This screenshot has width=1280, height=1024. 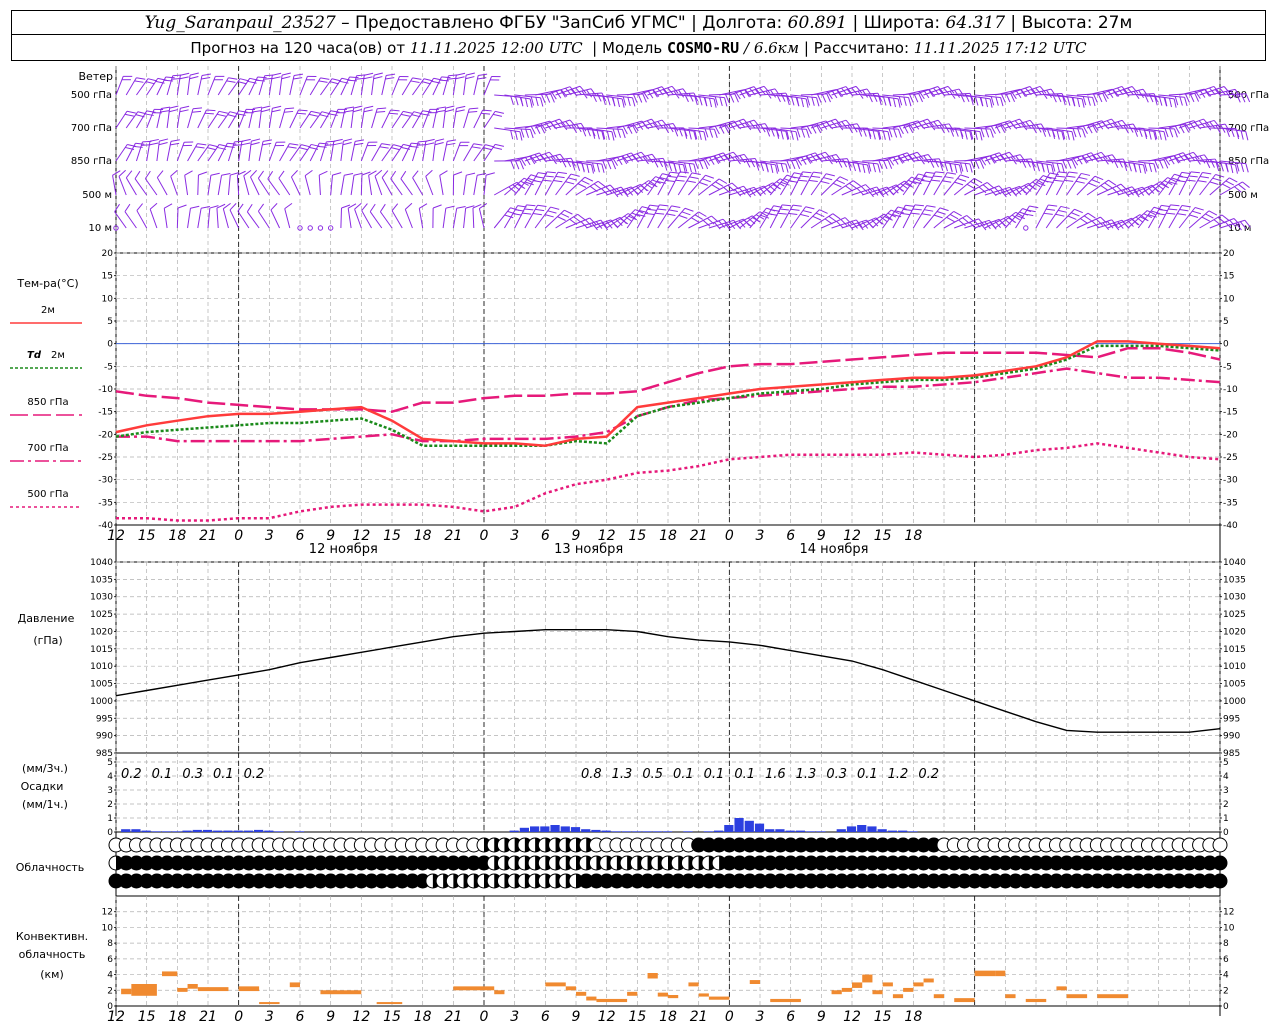 I want to click on precip-total-label: 0.2, so click(x=928, y=774).